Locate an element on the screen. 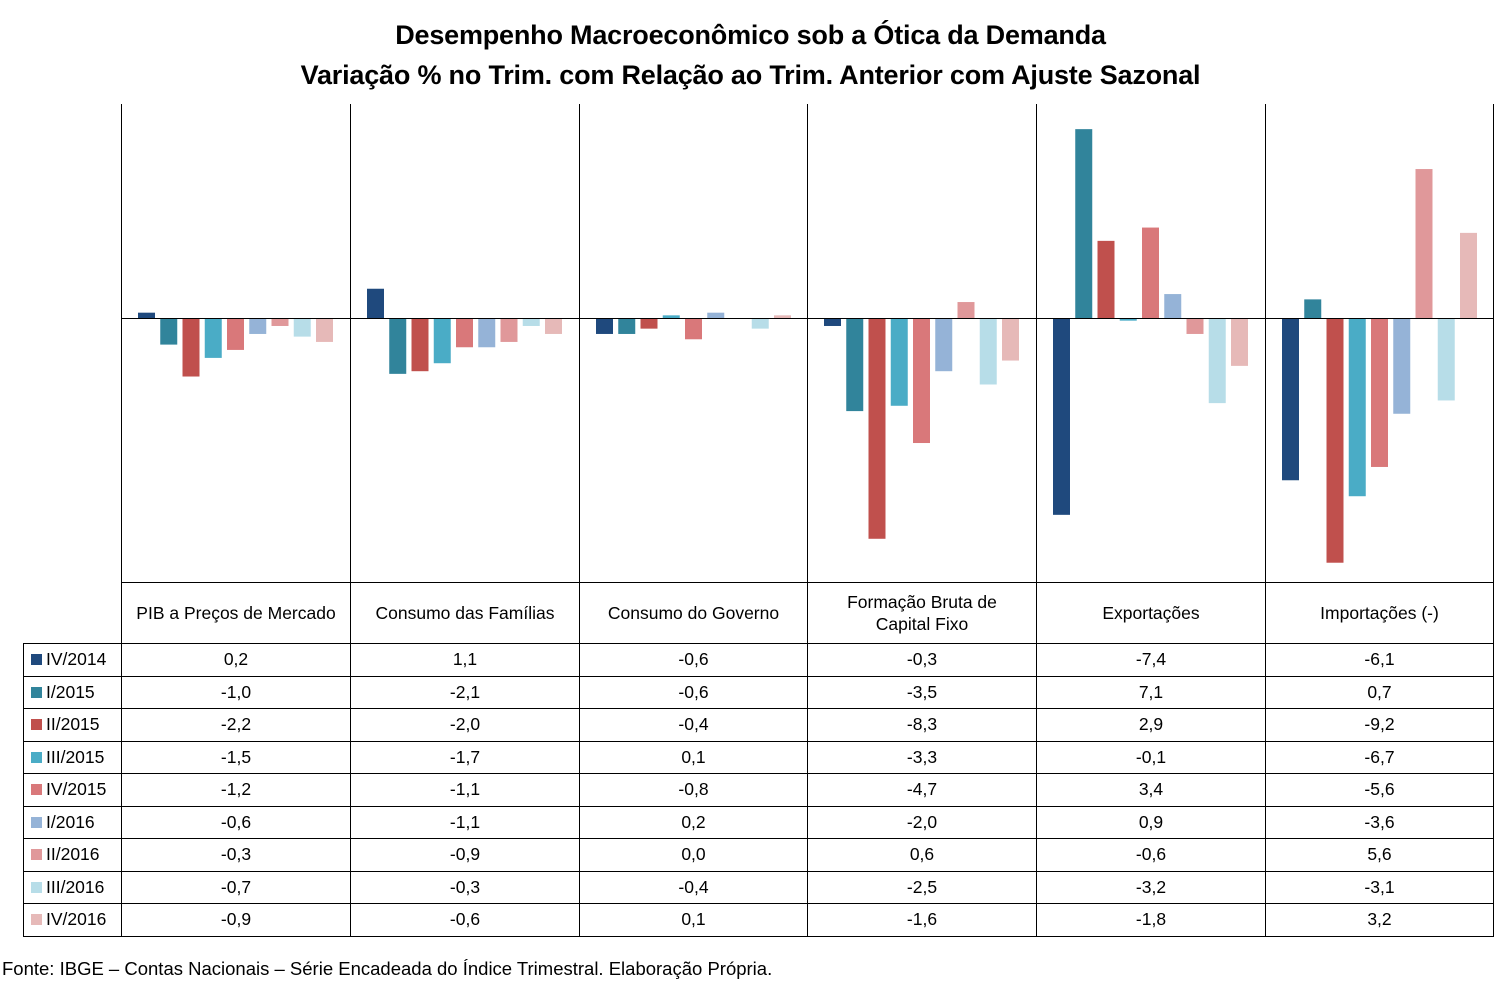 The height and width of the screenshot is (988, 1501). data-label: -7,4 is located at coordinates (1151, 660).